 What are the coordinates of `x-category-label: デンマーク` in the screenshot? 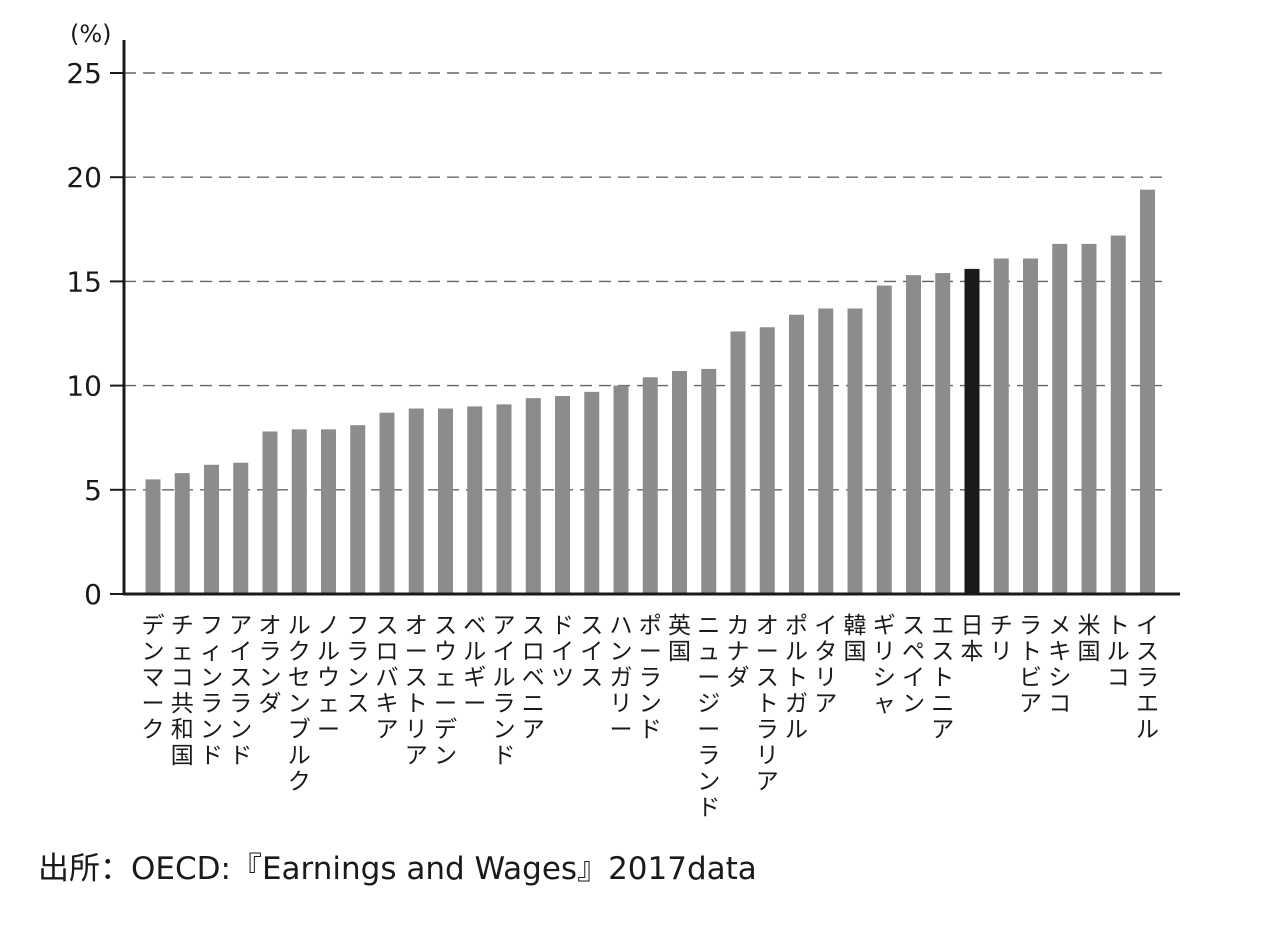 It's located at (153, 678).